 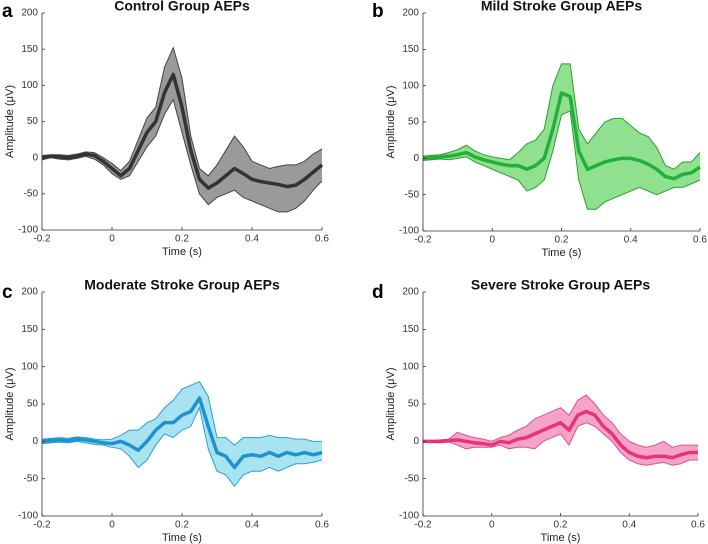 I want to click on panel-label: d, so click(x=378, y=292).